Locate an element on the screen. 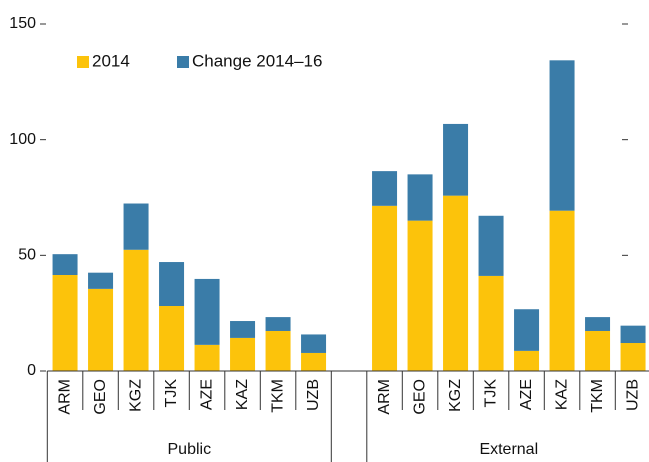  y-tick-label: 50 is located at coordinates (27, 255).